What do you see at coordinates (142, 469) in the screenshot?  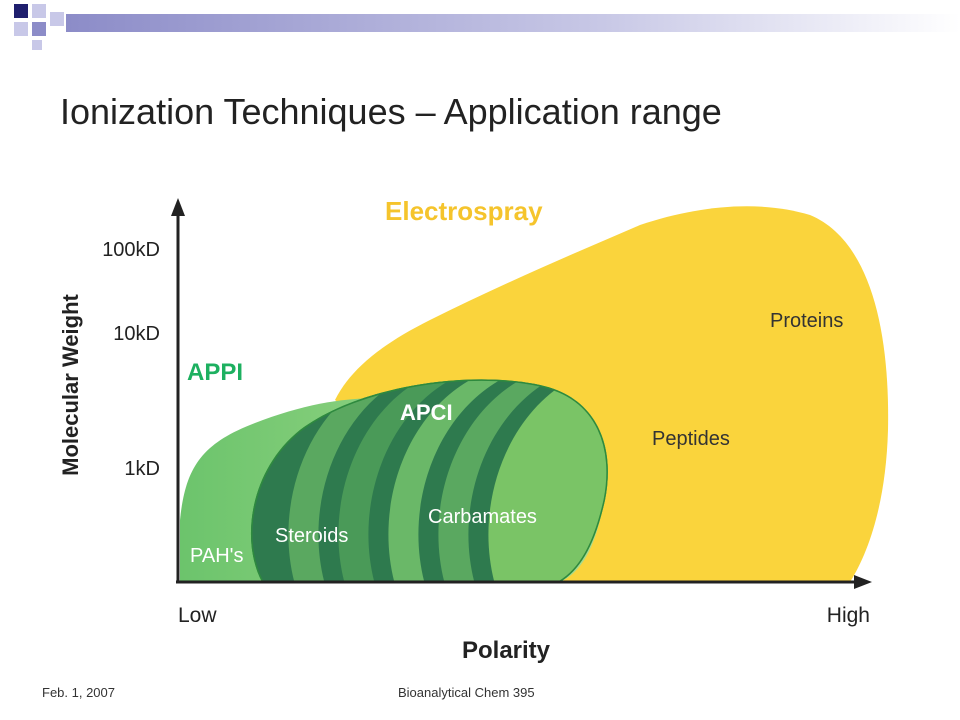 I see `y-tick-label: 1kD` at bounding box center [142, 469].